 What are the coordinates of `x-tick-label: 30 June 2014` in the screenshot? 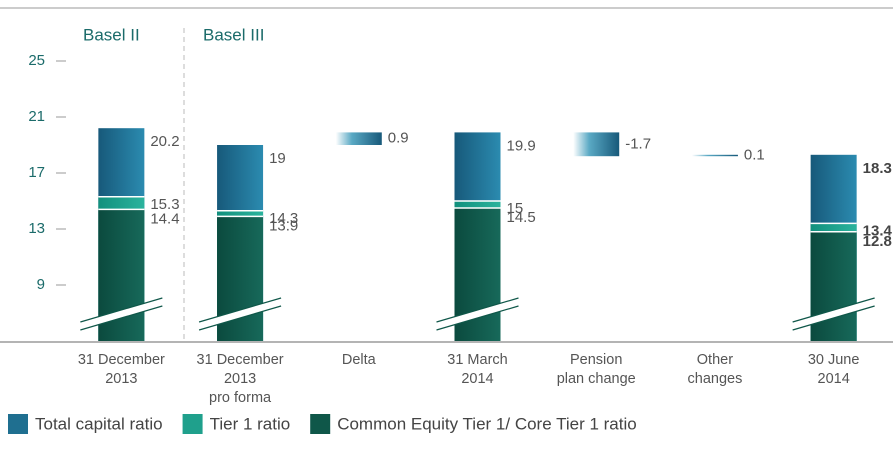 It's located at (834, 369).